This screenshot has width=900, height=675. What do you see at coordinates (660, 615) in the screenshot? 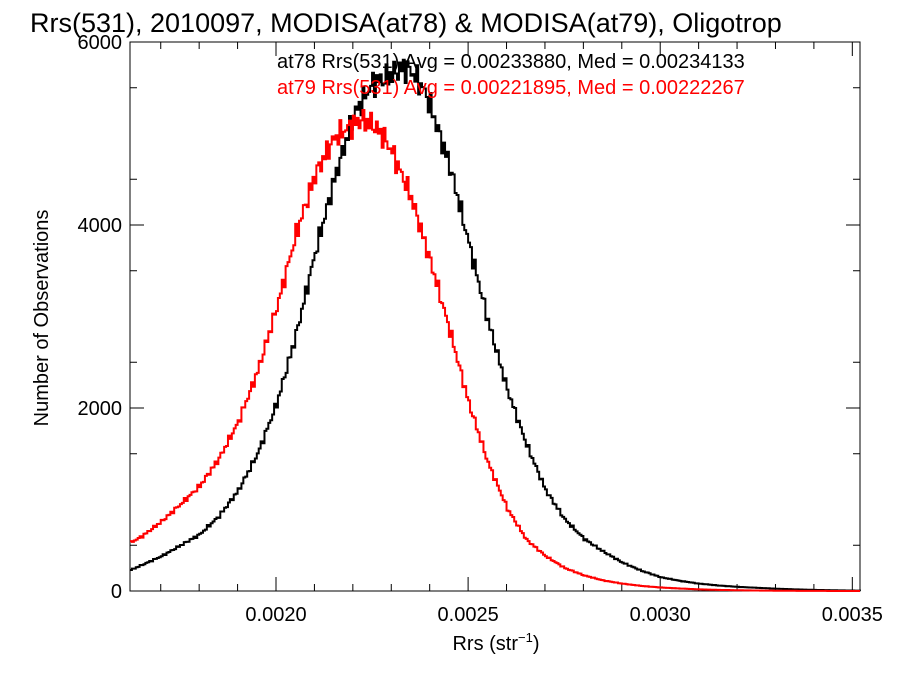
I see `x-tick-label: 0.0030` at bounding box center [660, 615].